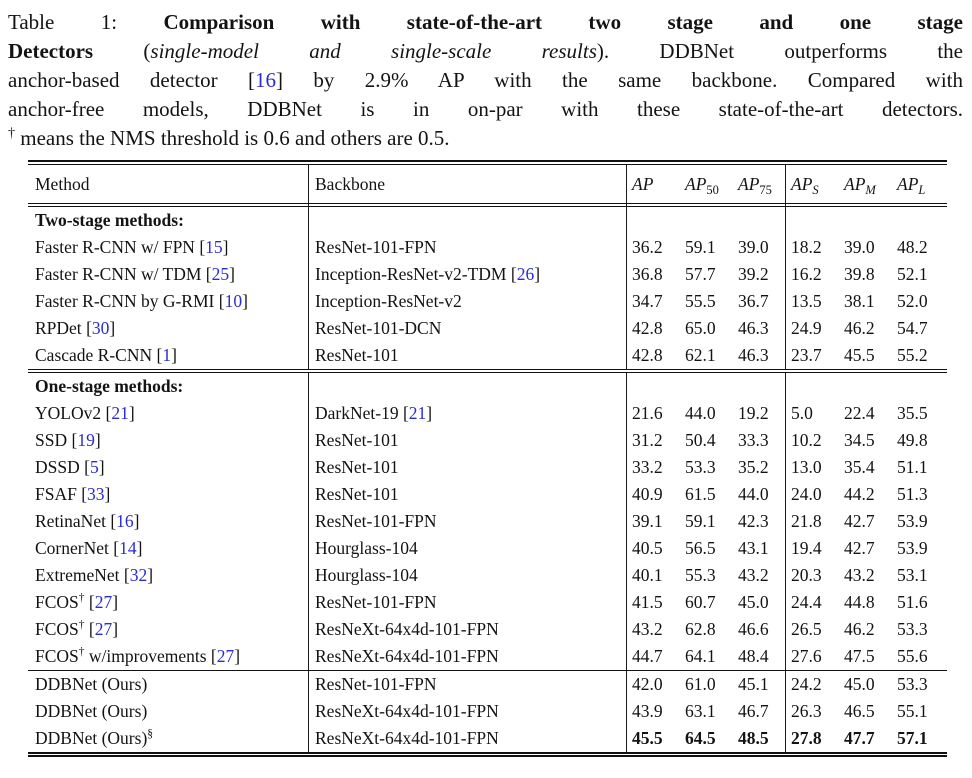  What do you see at coordinates (468, 301) in the screenshot?
I see `backbone-cell: Inception-ResNet-v2` at bounding box center [468, 301].